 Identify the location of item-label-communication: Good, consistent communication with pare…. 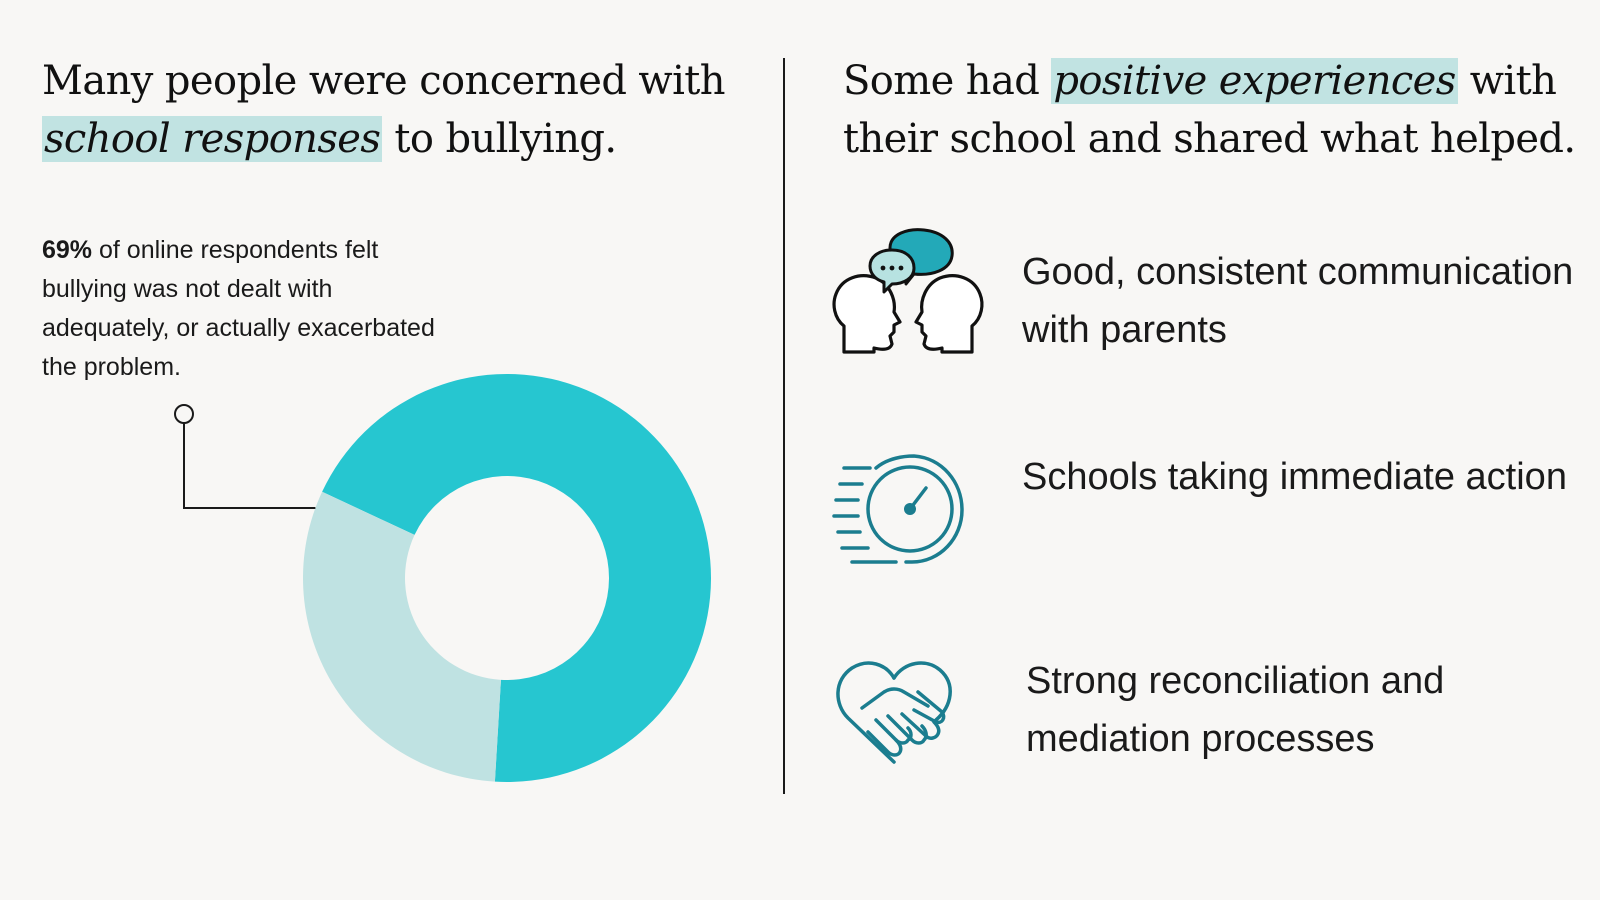
(1298, 301).